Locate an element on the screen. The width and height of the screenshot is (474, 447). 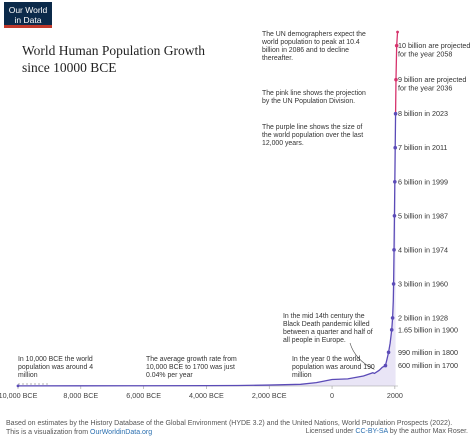
milestone-label-line: 4 billion in 1974 is located at coordinates (423, 249).